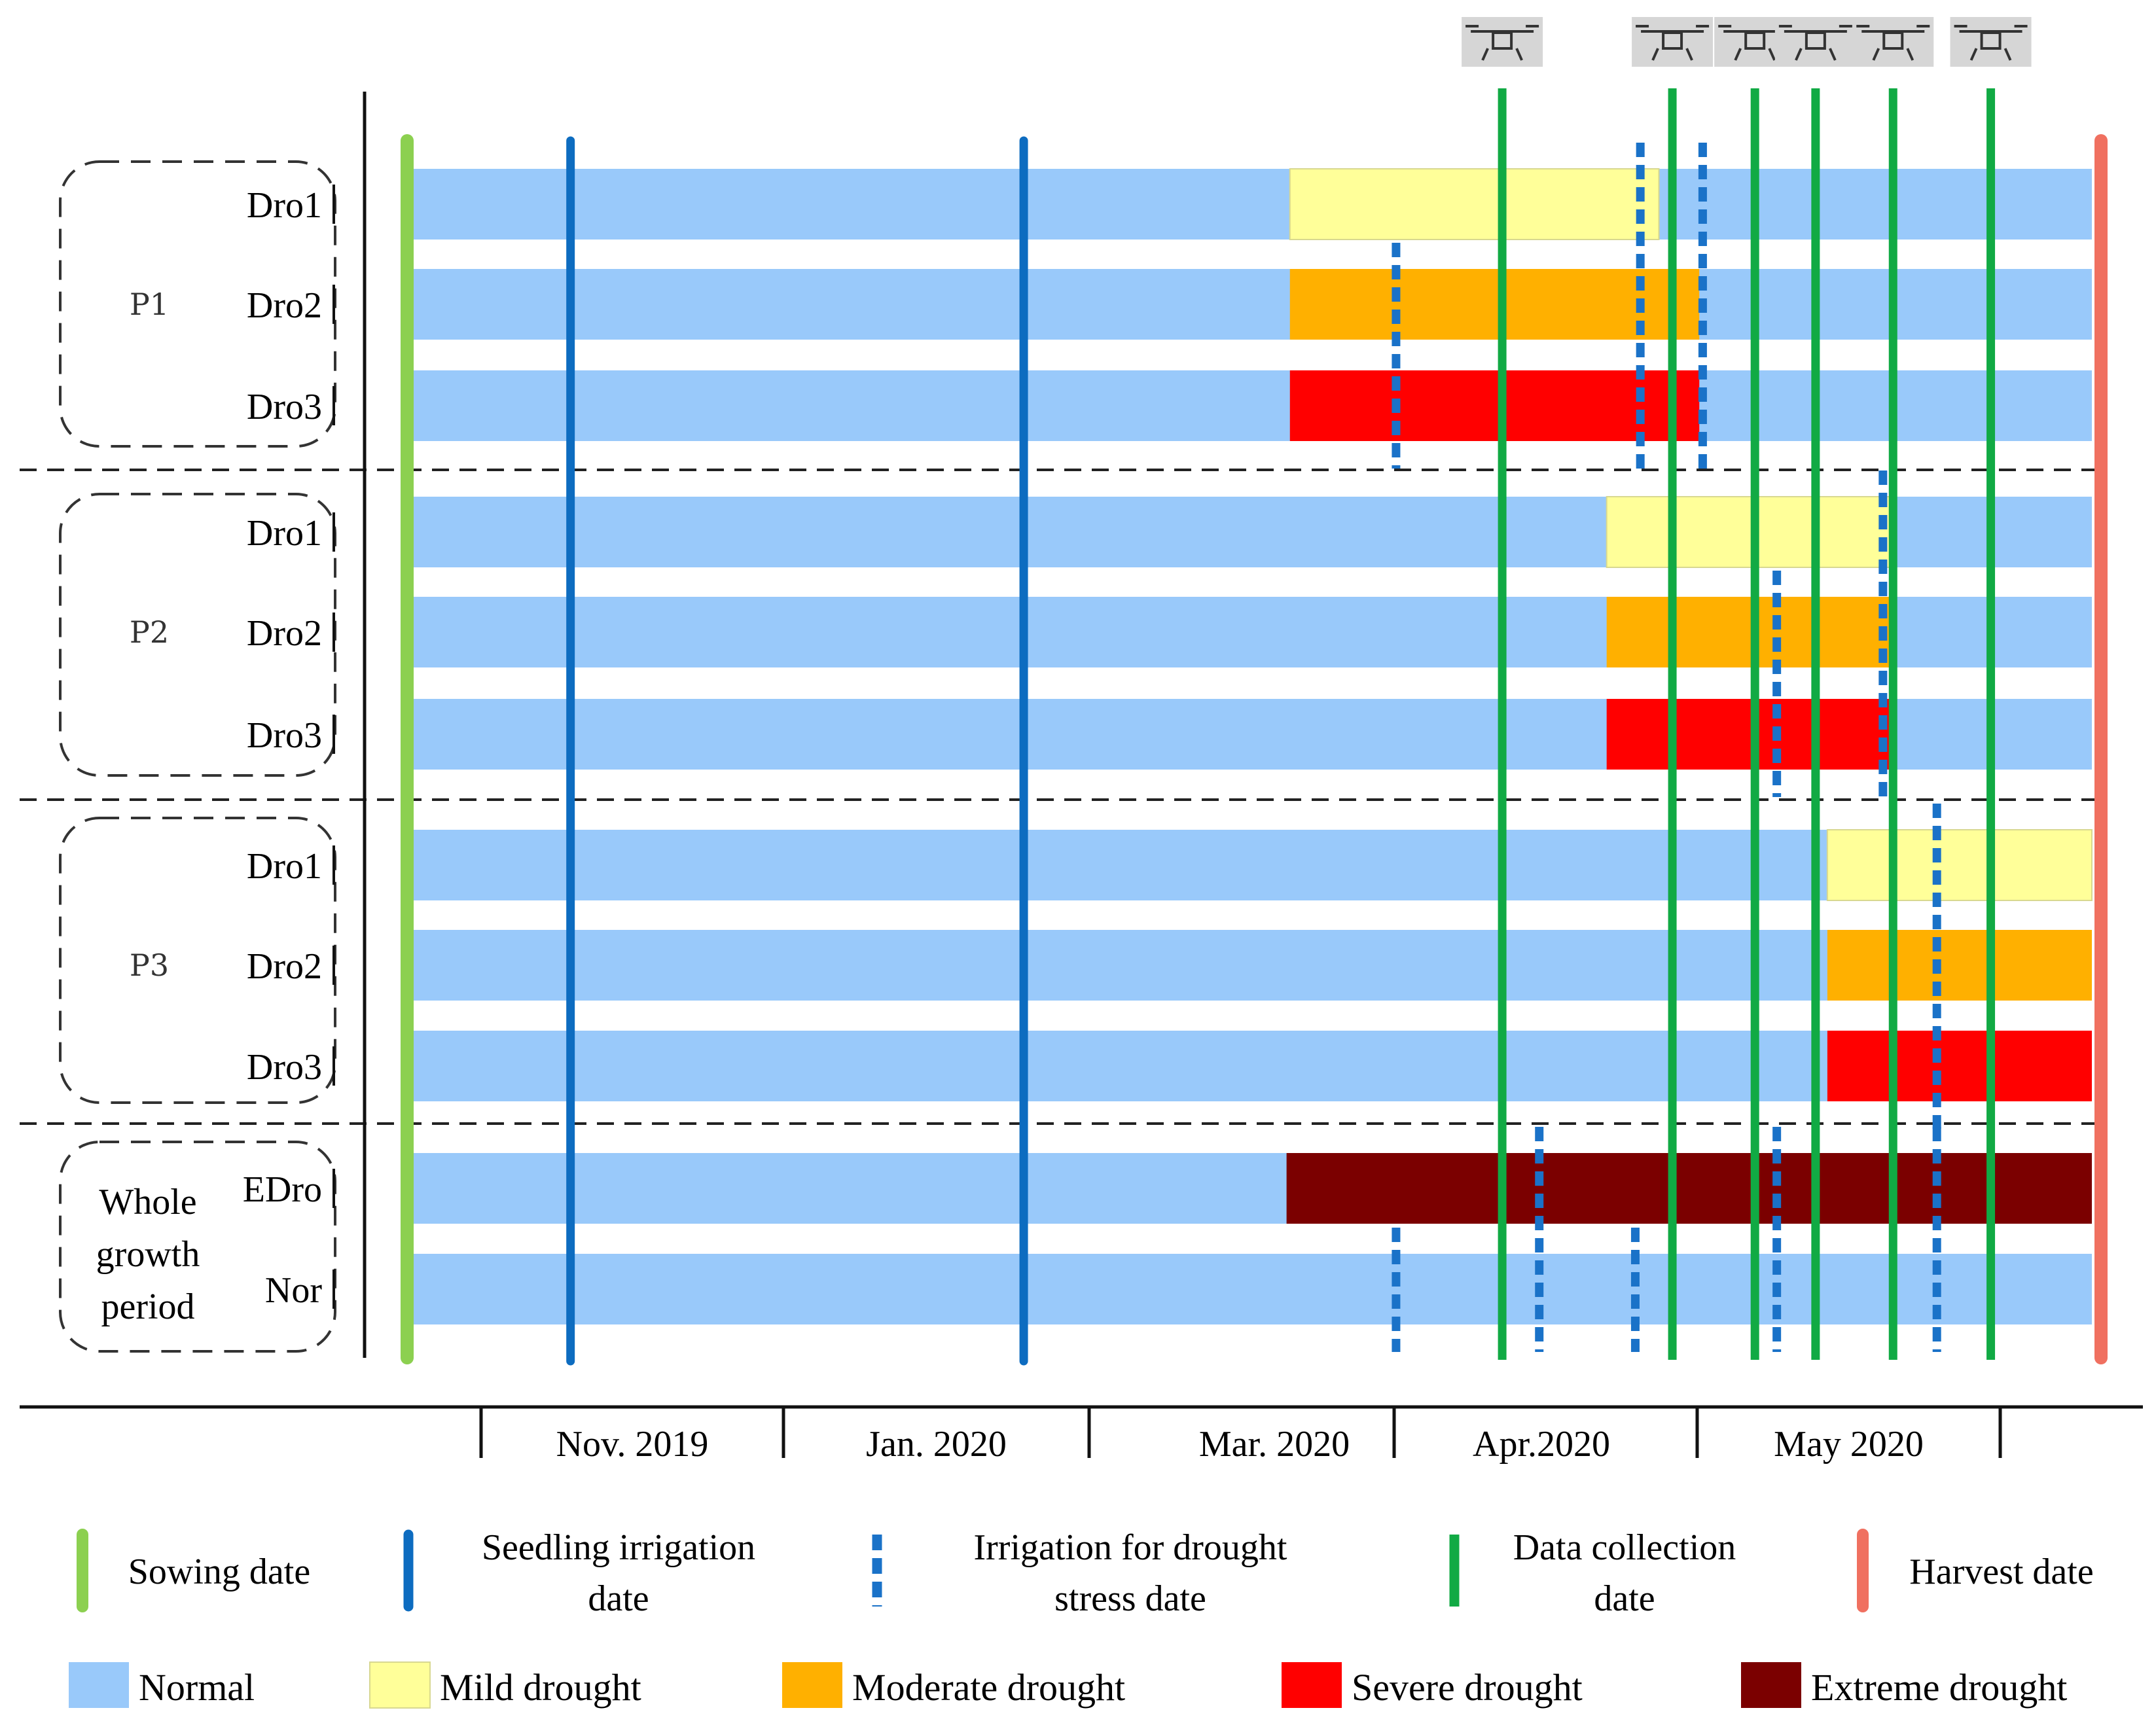 The image size is (2156, 1723). Describe the element at coordinates (1474, 204) in the screenshot. I see `mild-drought-bar-p1-dro1` at that location.